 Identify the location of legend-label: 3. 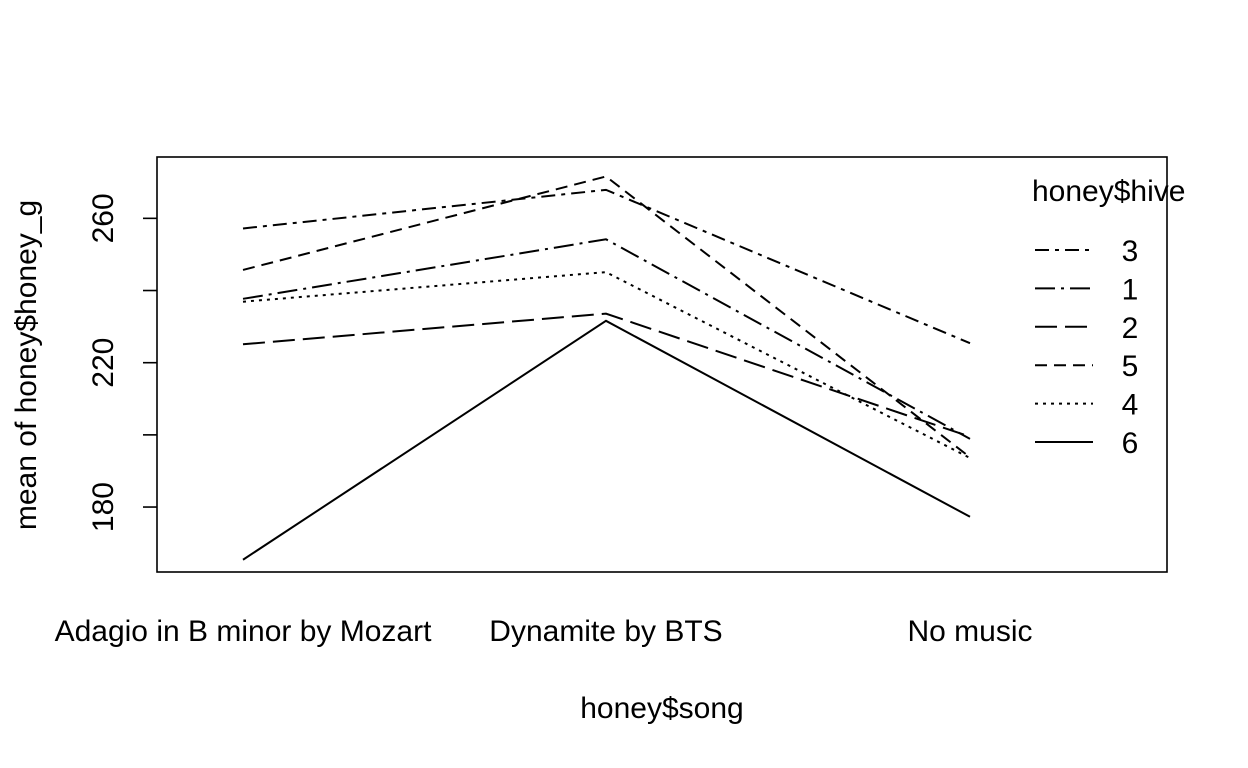
(1130, 251).